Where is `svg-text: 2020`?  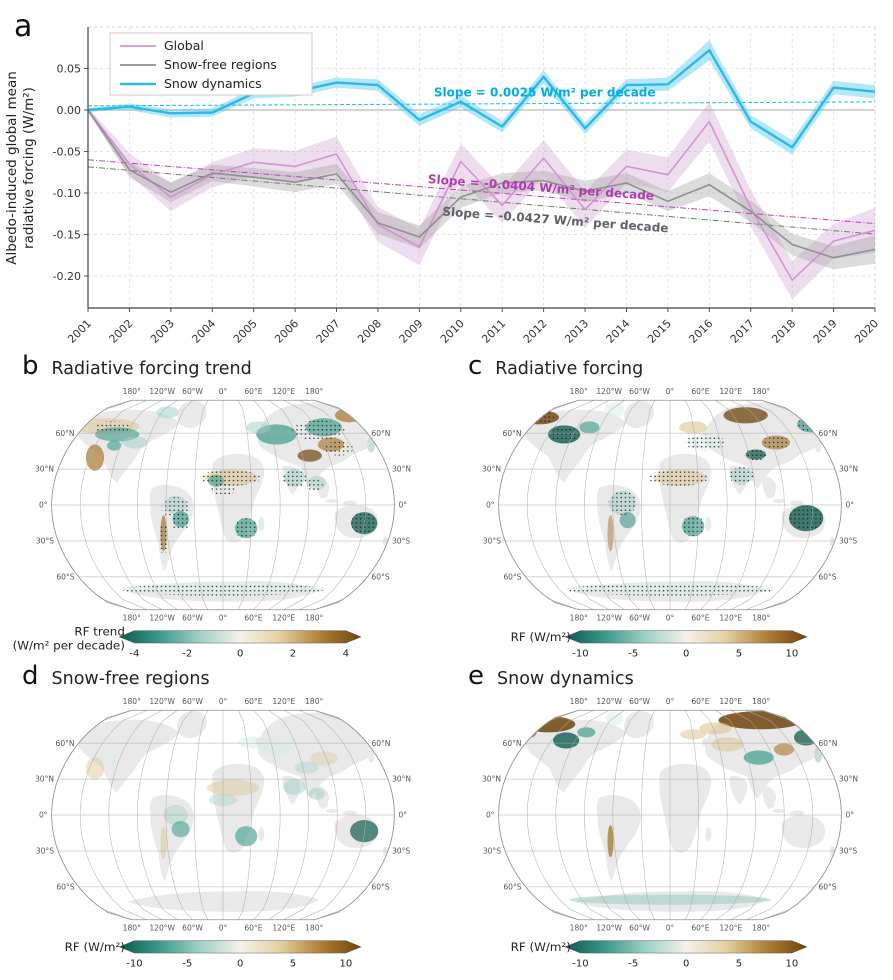 svg-text: 2020 is located at coordinates (866, 331).